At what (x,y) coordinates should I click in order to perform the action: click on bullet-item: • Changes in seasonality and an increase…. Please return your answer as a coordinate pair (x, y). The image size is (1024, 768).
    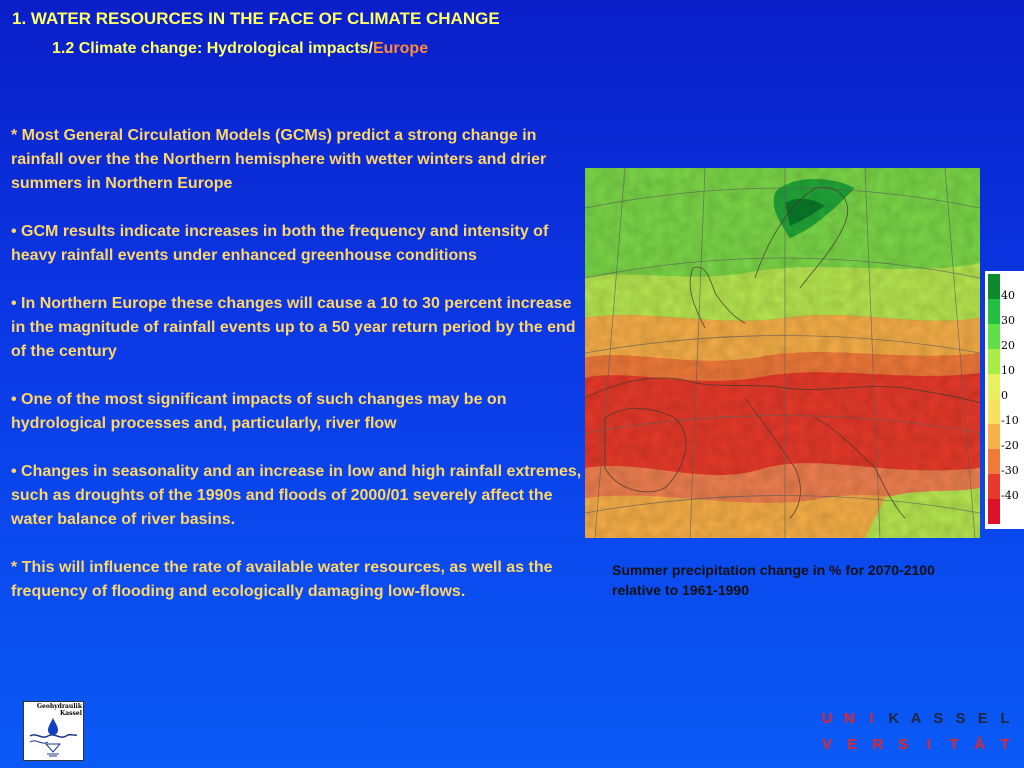
    Looking at the image, I should click on (296, 495).